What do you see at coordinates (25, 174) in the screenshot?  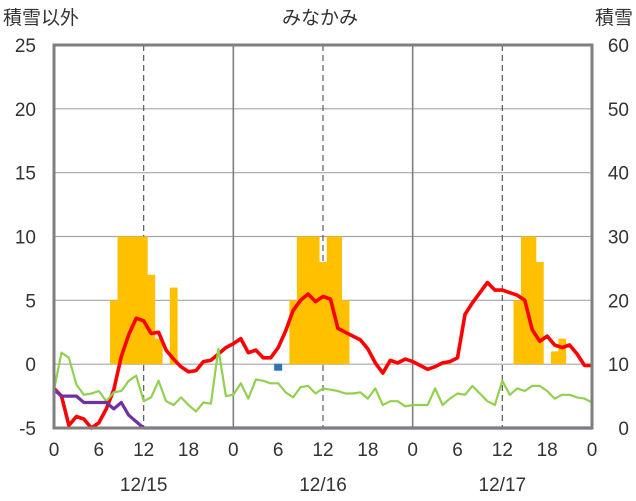 I see `left-tick-label: 15` at bounding box center [25, 174].